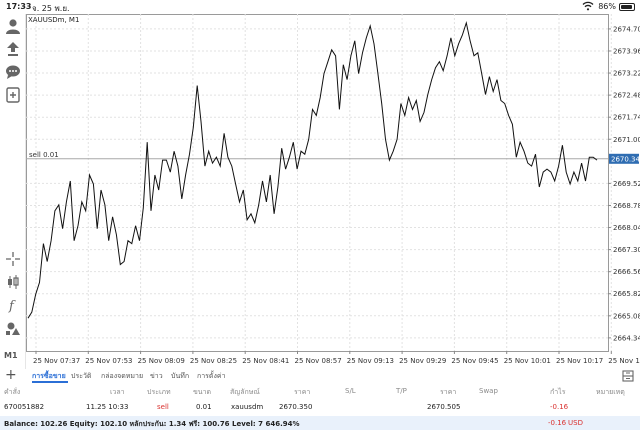  Describe the element at coordinates (557, 423) in the screenshot. I see `balance-profit: -0.16` at that location.